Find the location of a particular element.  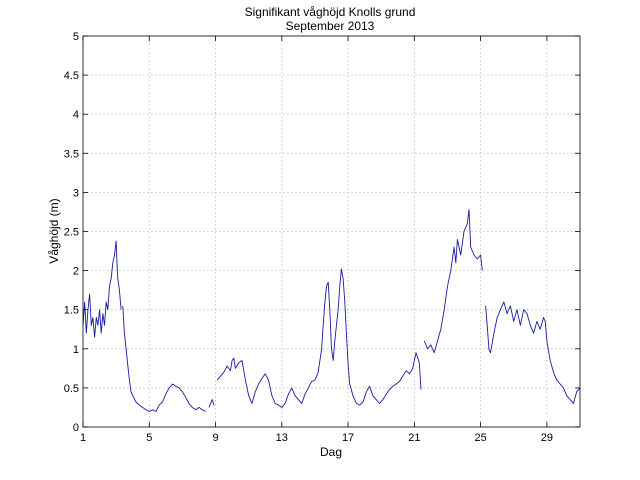

x-axis-label: Dag is located at coordinates (331, 452).